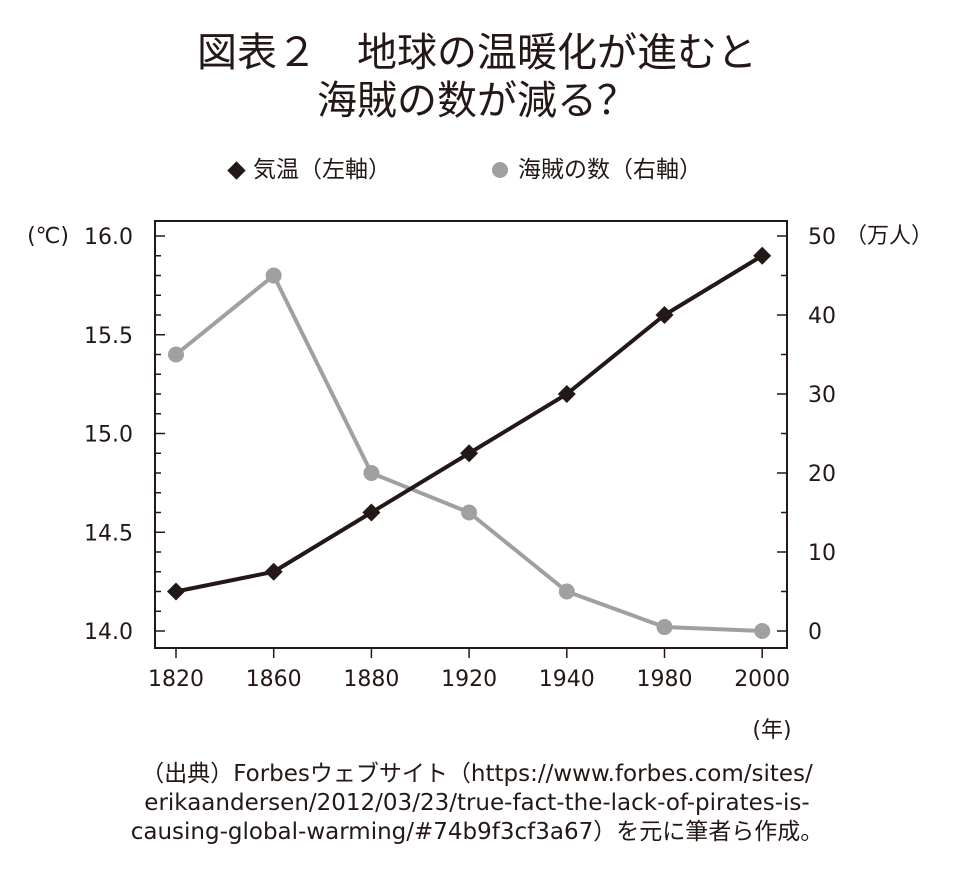 This screenshot has height=874, width=954. What do you see at coordinates (806, 435) in the screenshot?
I see `right-axis: 0 10 20 30 40 50` at bounding box center [806, 435].